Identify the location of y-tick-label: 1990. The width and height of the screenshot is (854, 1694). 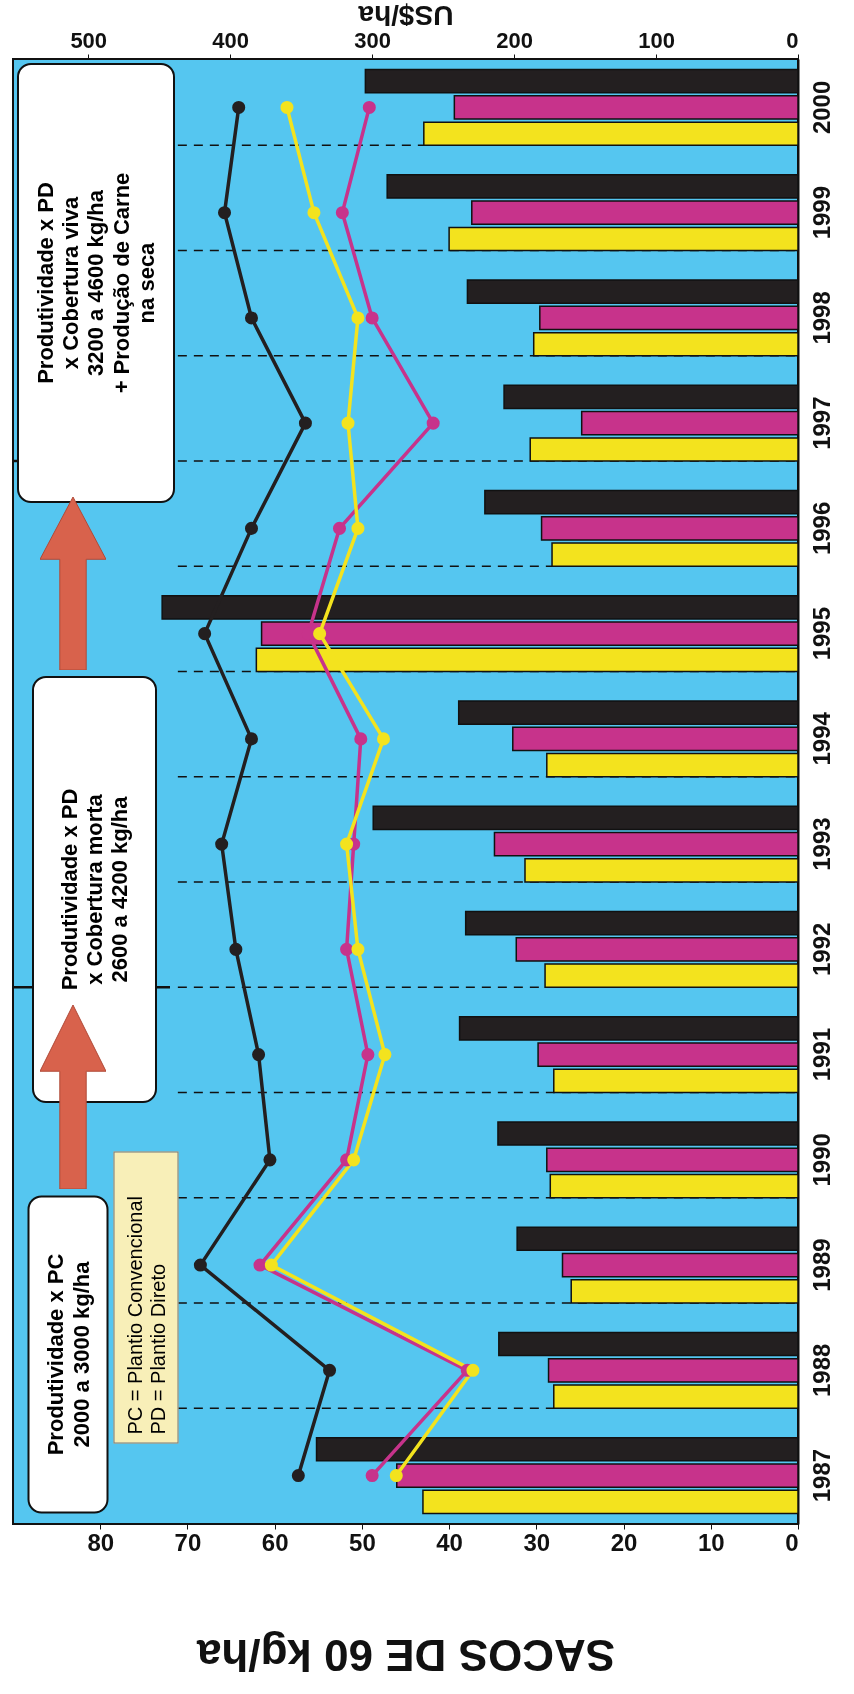
(821, 1160).